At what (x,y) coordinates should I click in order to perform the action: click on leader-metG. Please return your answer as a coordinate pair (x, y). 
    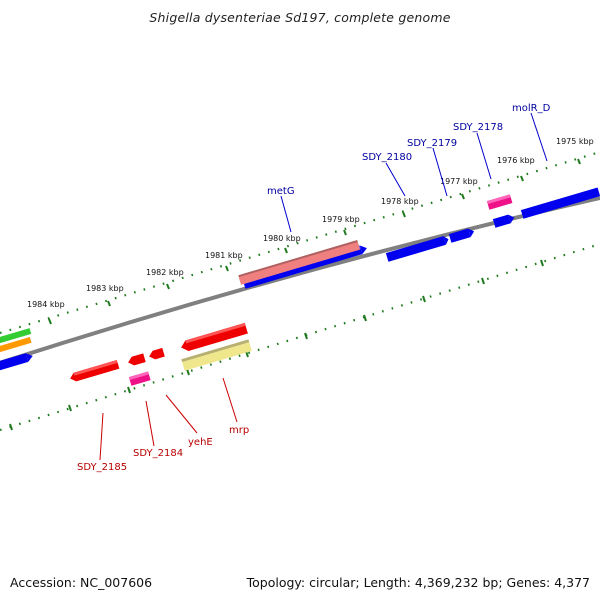
    Looking at the image, I should click on (286, 214).